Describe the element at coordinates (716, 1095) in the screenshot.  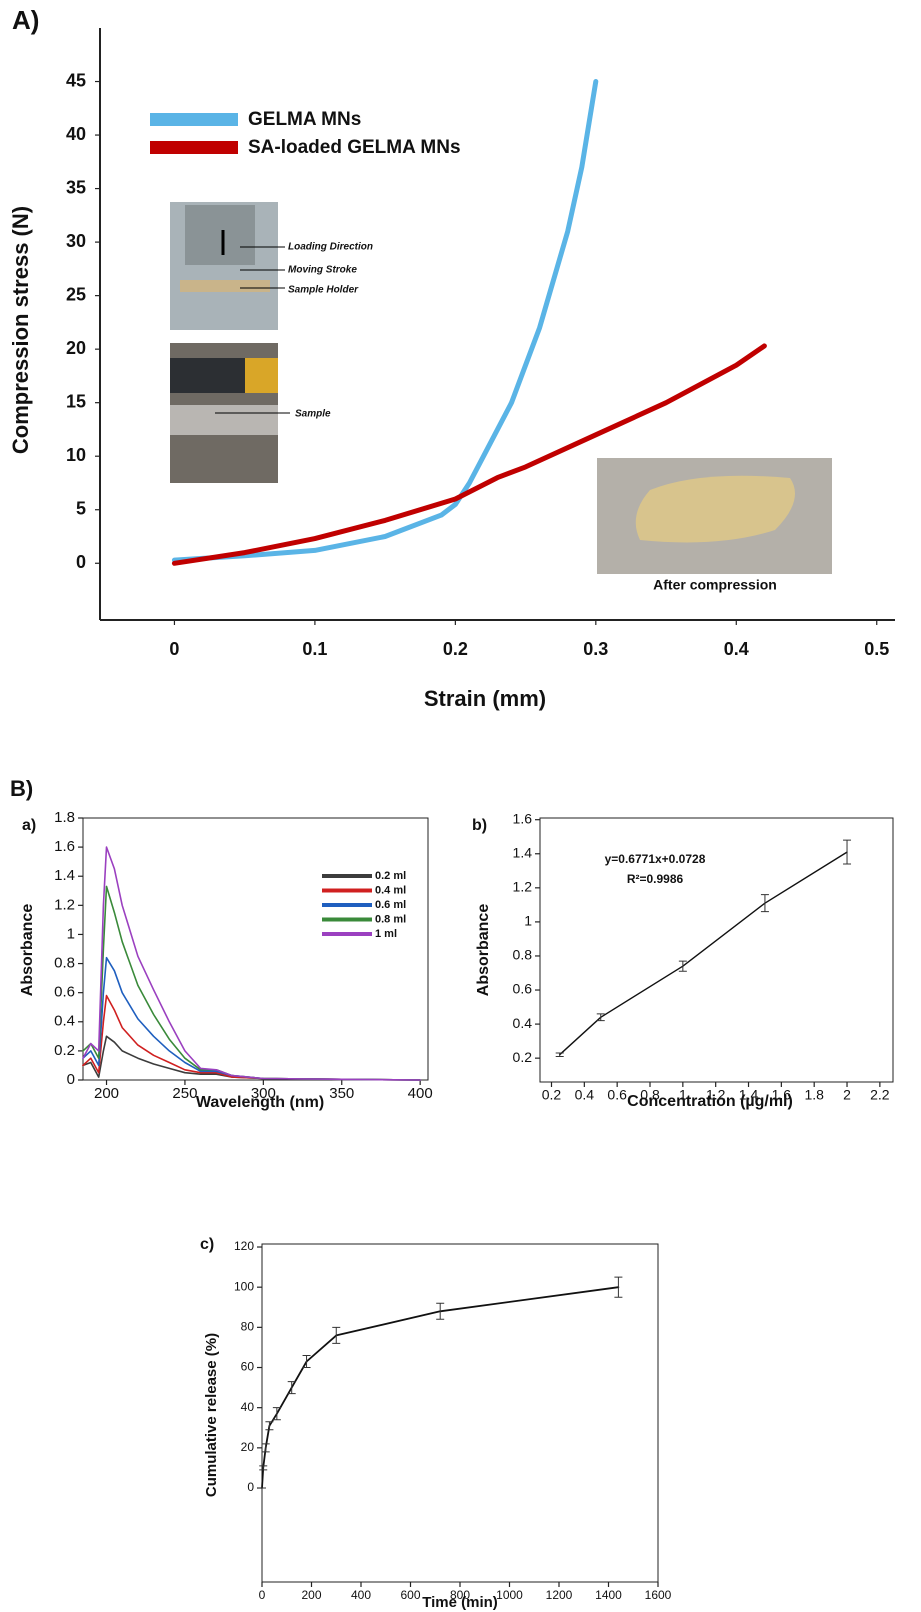
I see `x-tick-label: 1.2` at that location.